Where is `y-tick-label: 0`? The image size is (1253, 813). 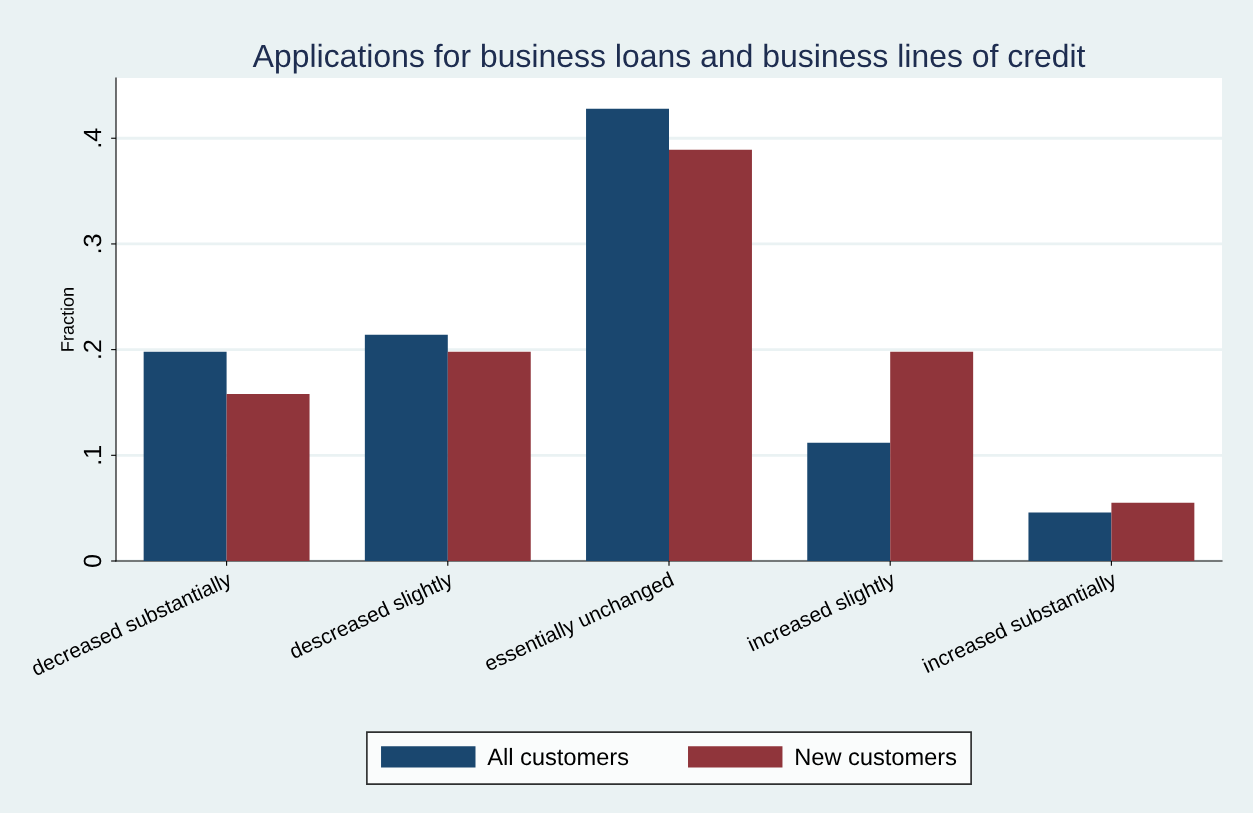
y-tick-label: 0 is located at coordinates (92, 561).